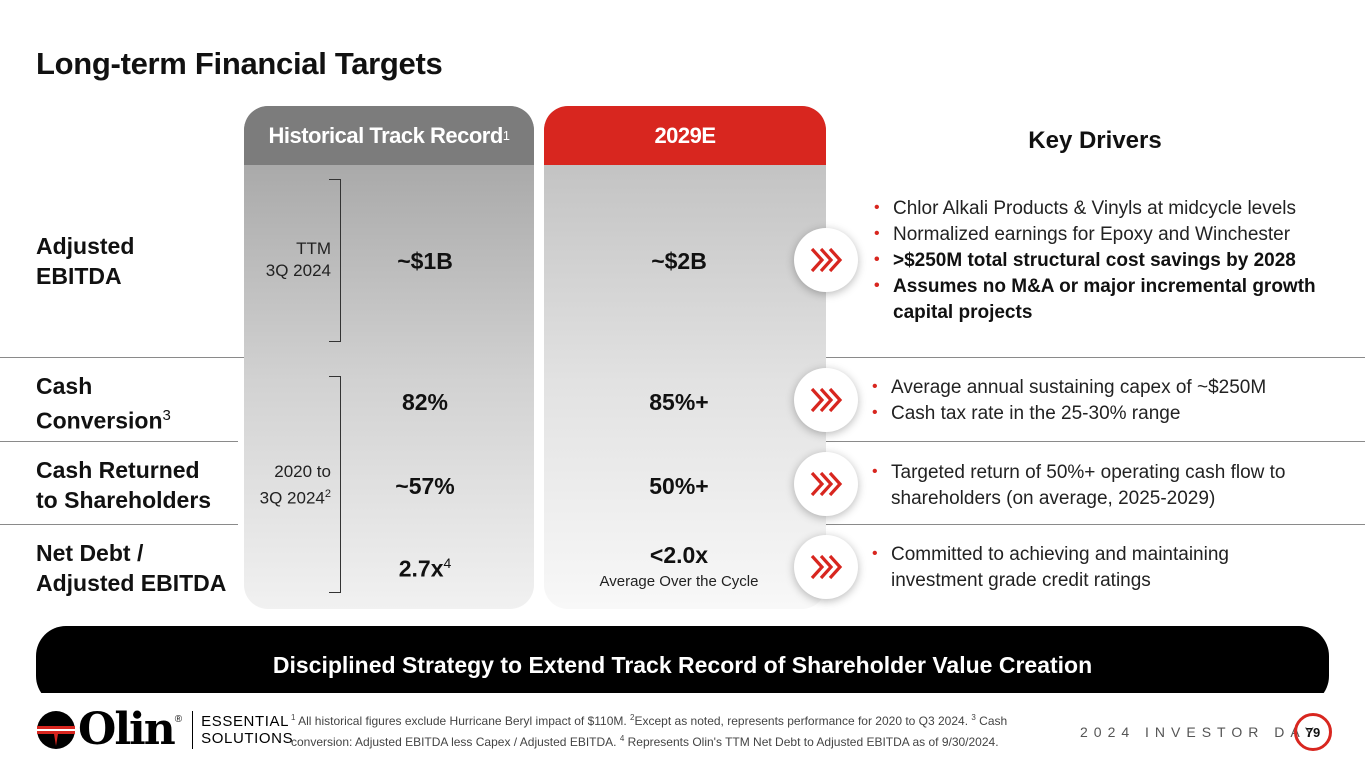 The width and height of the screenshot is (1365, 768). I want to click on footnote-number: 2, so click(632, 717).